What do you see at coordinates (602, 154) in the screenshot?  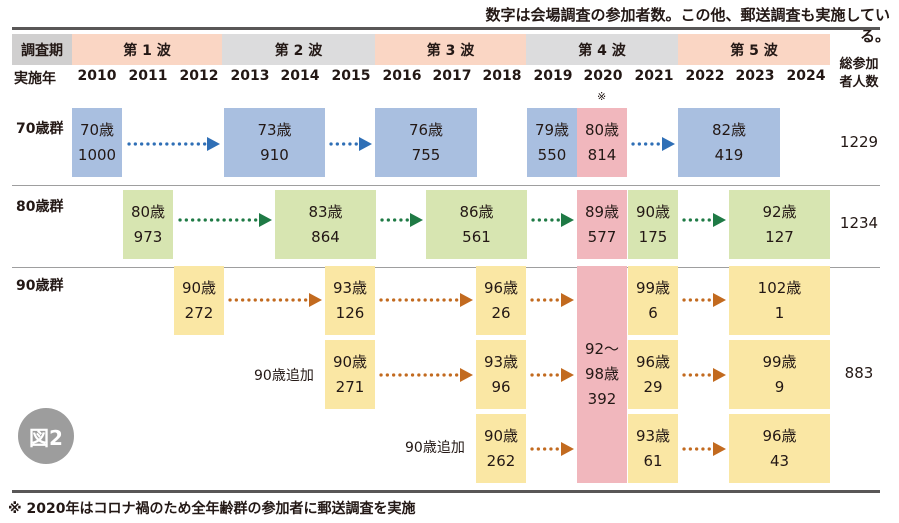 I see `g70-cell-n: 814` at bounding box center [602, 154].